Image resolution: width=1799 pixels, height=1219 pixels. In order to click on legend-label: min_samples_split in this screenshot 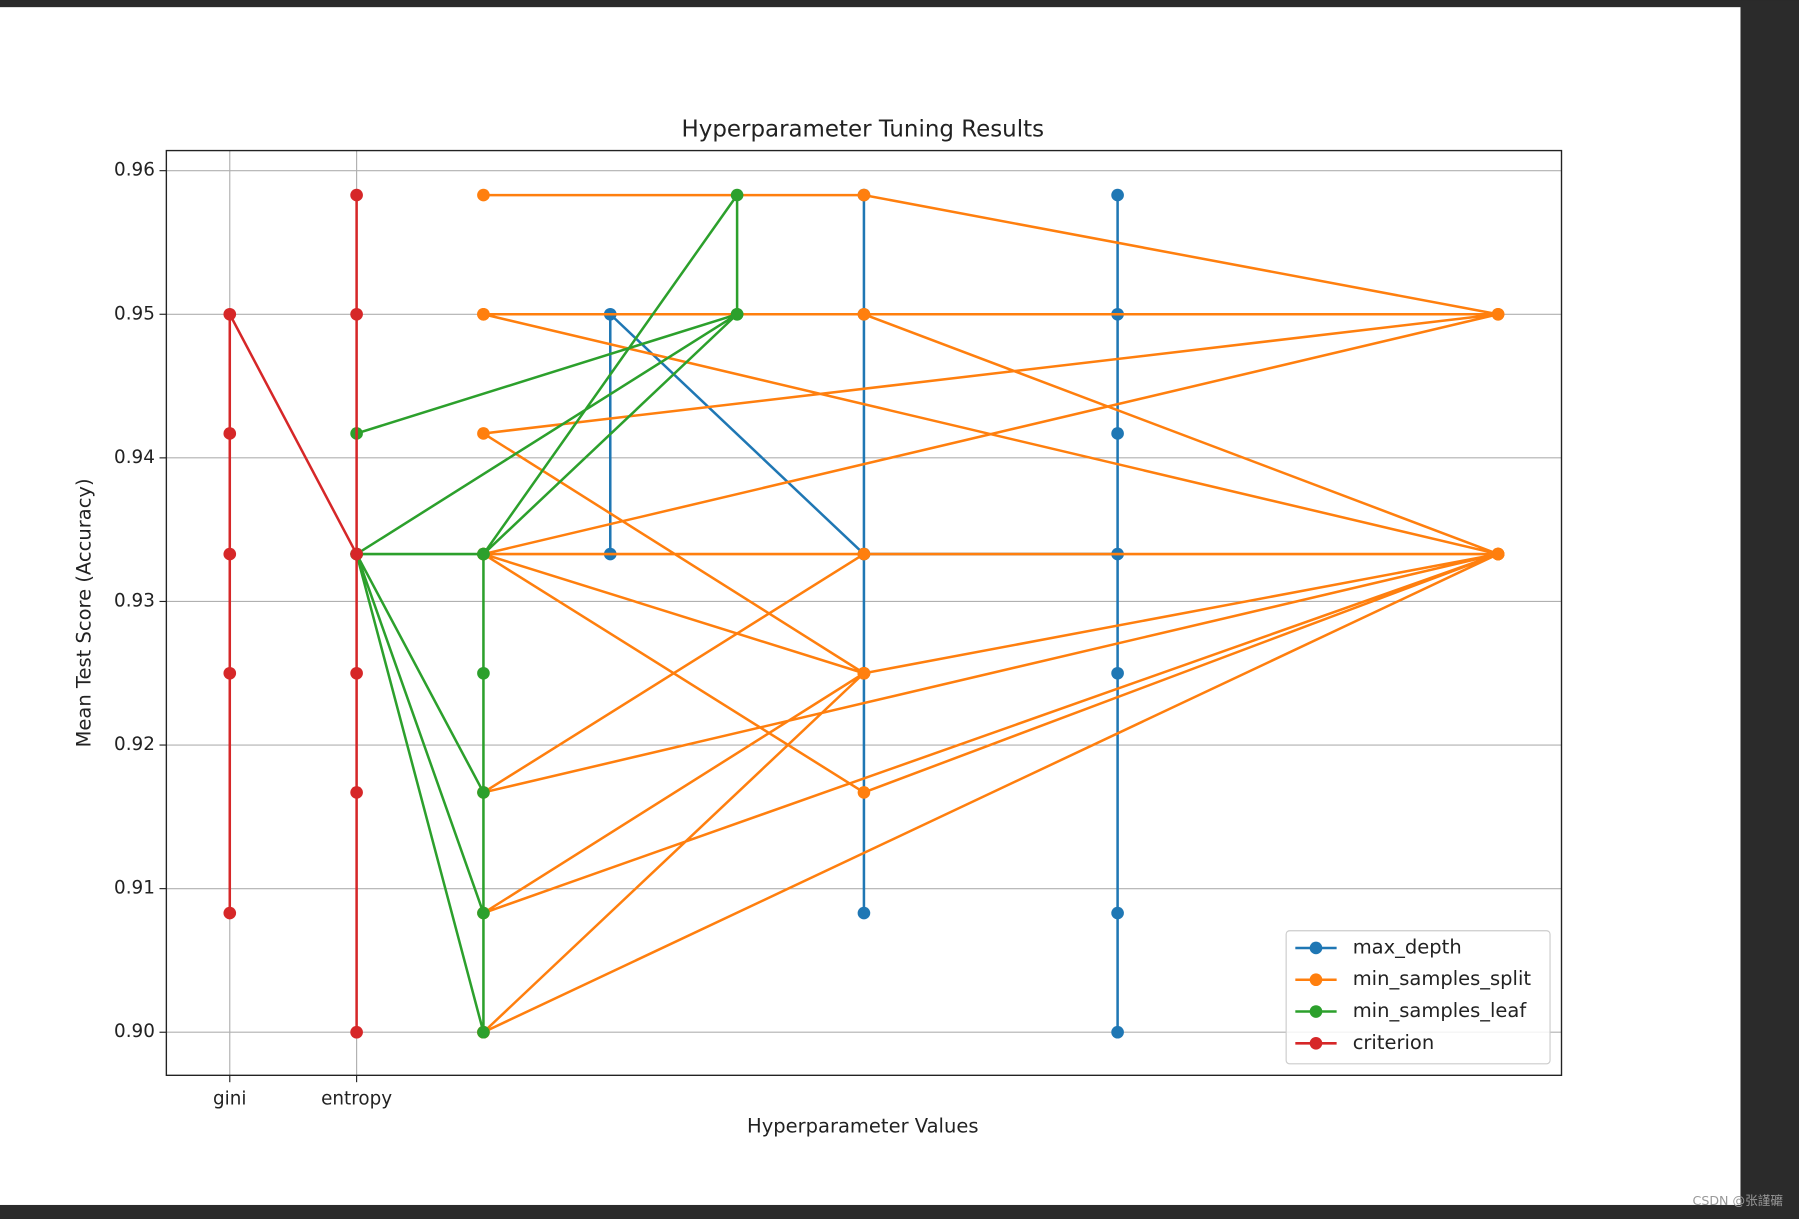, I will do `click(1442, 978)`.